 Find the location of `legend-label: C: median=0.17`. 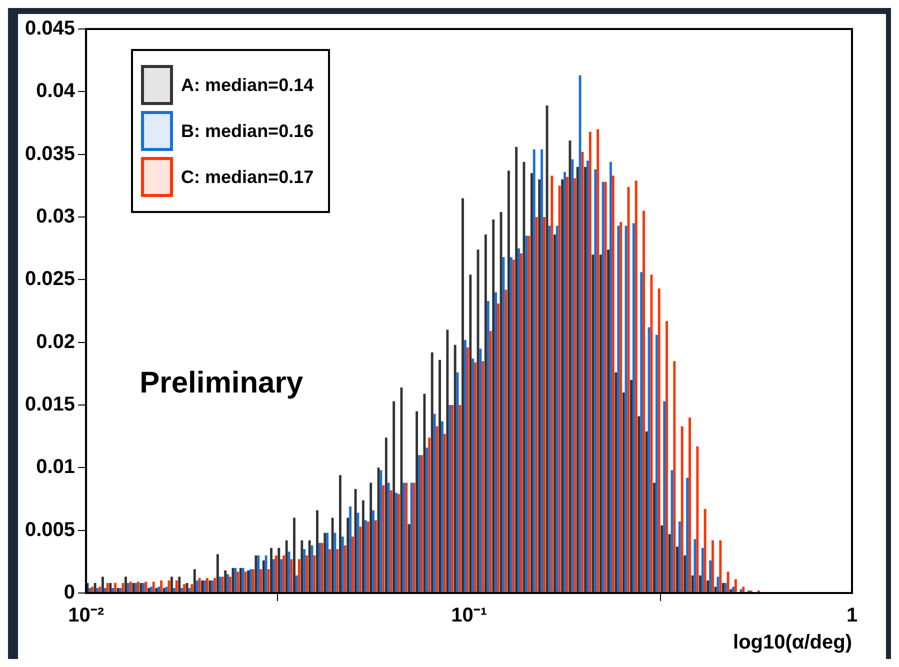

legend-label: C: median=0.17 is located at coordinates (247, 177).